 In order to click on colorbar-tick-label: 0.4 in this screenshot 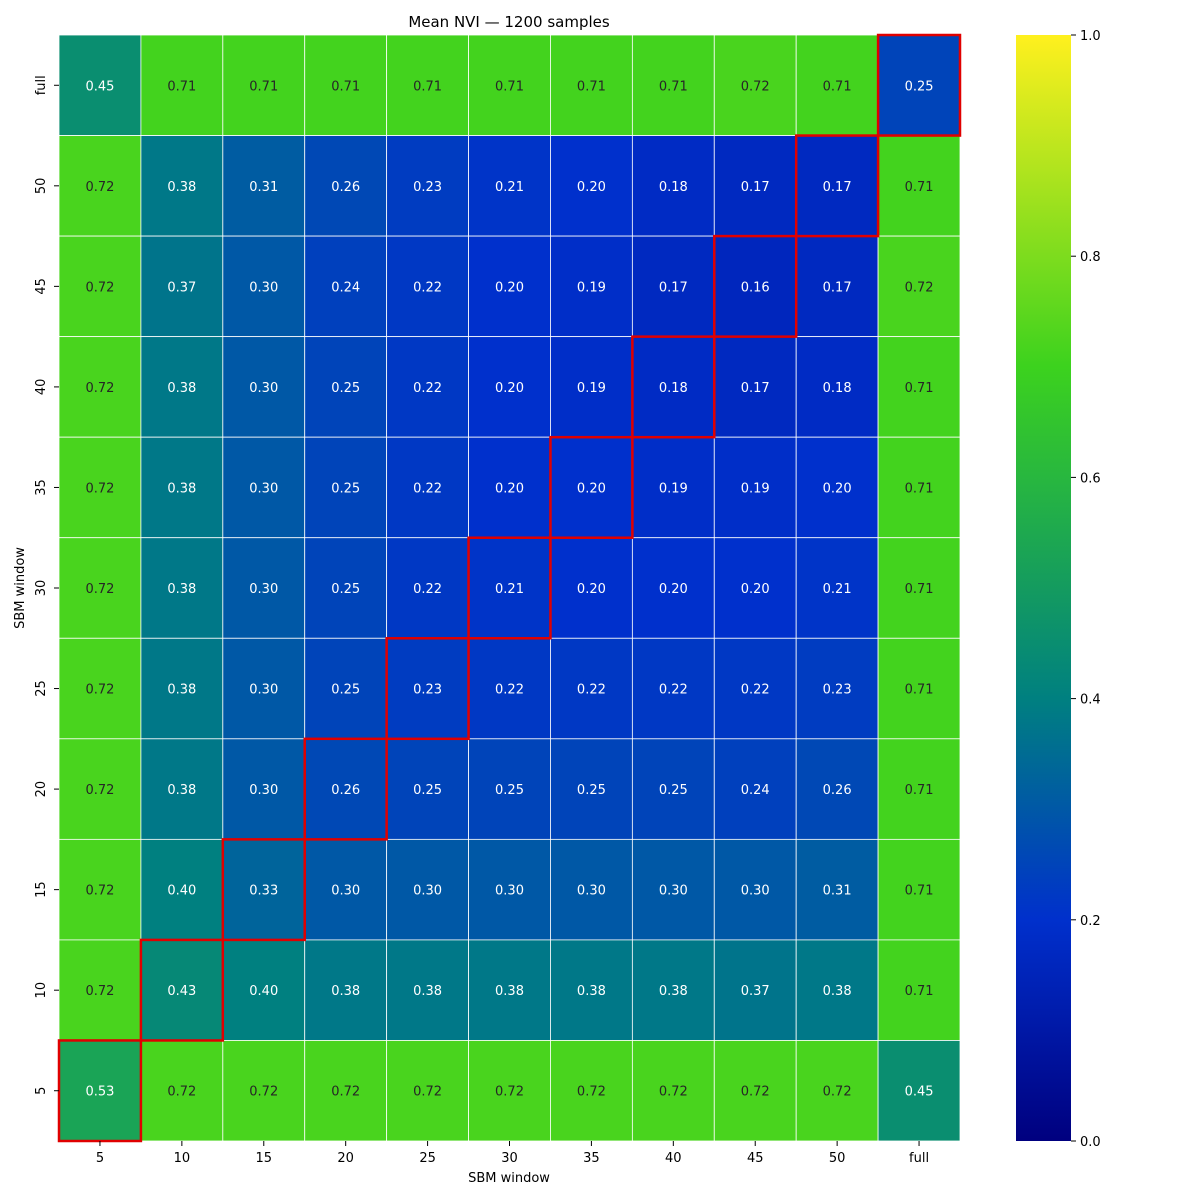, I will do `click(1090, 700)`.